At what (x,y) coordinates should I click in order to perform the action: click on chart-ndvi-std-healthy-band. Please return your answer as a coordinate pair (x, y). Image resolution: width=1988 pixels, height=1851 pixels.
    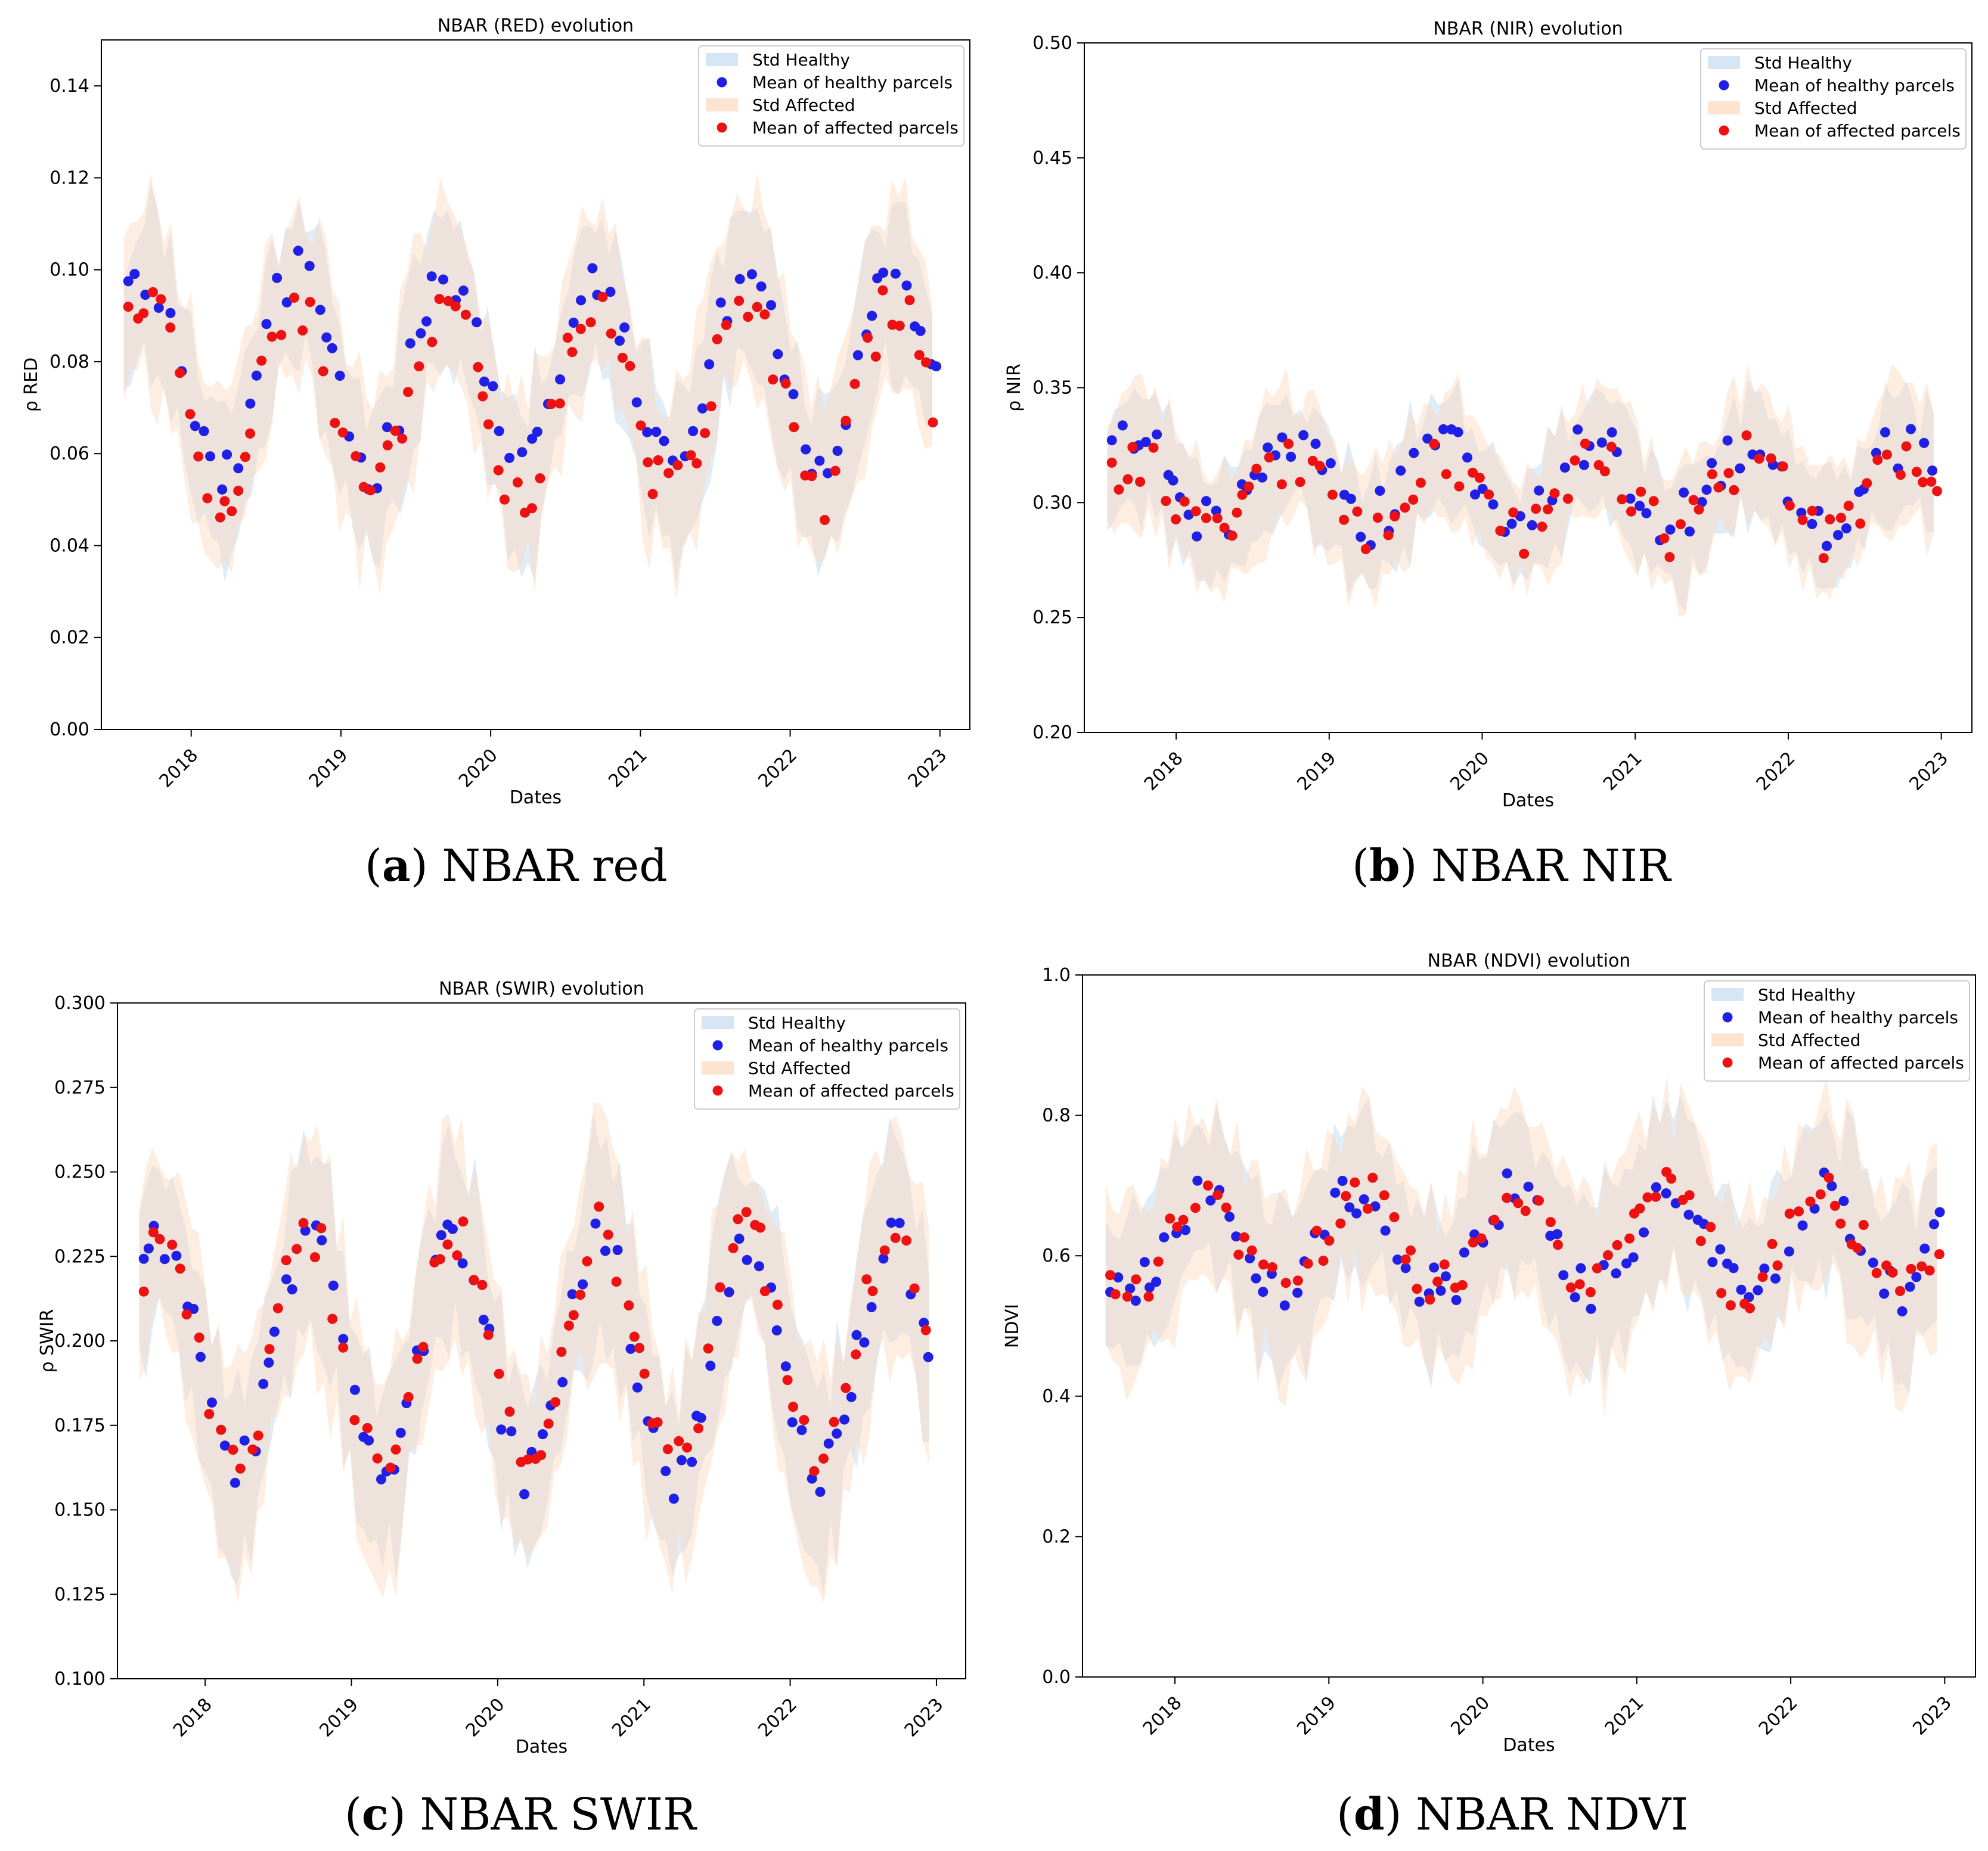
    Looking at the image, I should click on (1521, 1244).